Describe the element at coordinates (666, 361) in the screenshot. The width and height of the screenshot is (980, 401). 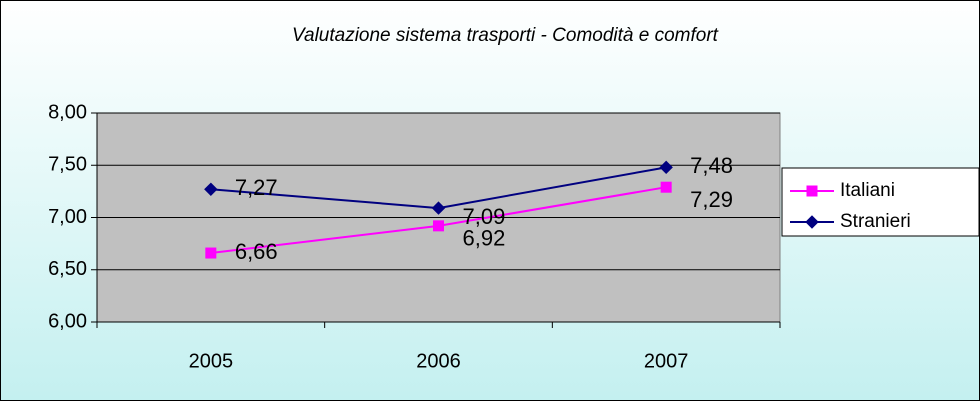
I see `x-tick-label: 2007` at that location.